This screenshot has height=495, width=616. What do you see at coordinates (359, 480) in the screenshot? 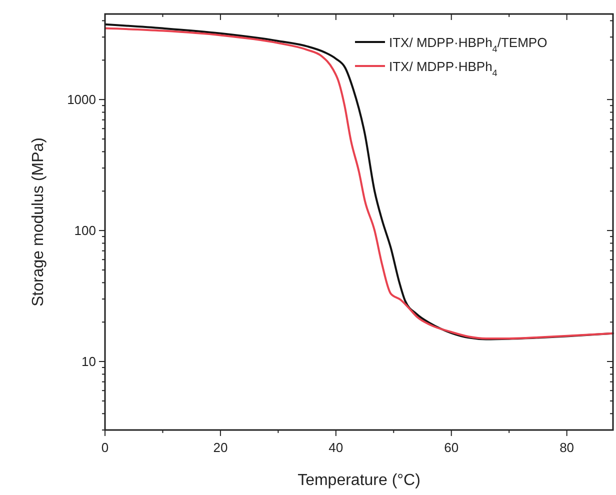
I see `x-axis-title: Temperature (°C)` at bounding box center [359, 480].